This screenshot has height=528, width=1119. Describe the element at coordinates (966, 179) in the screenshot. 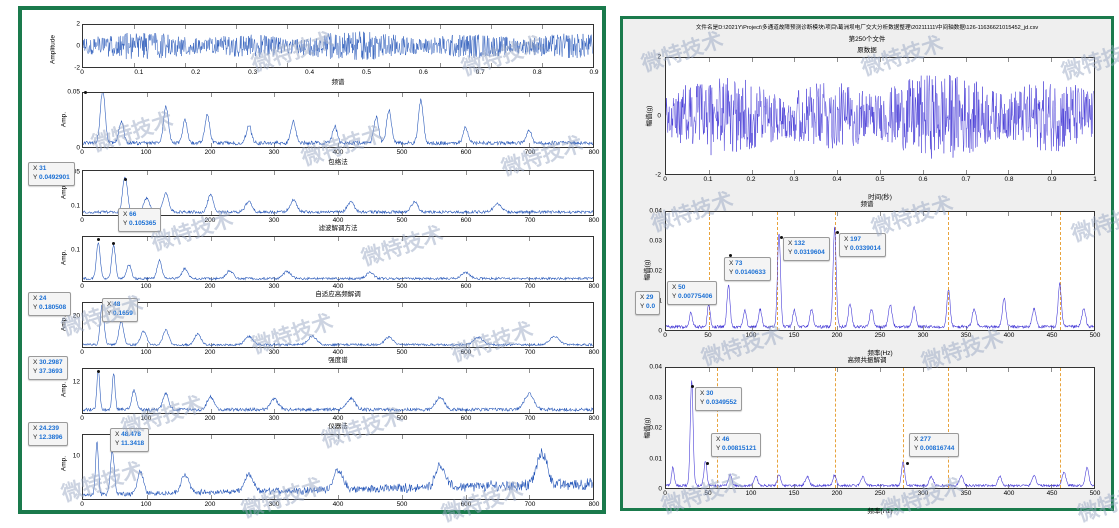

I see `x-tick: 0.7` at that location.